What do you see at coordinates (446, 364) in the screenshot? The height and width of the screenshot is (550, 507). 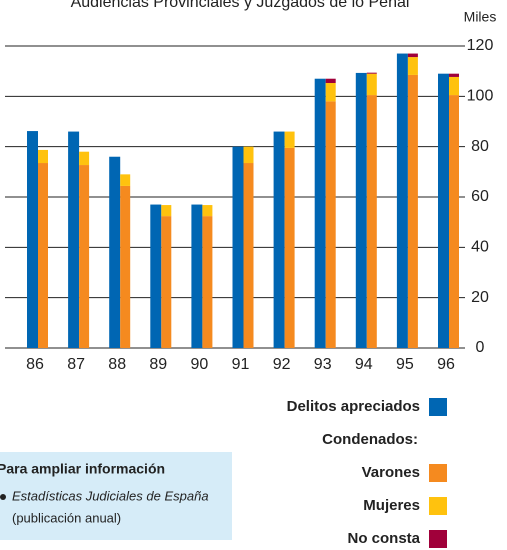 I see `x-tick-label: 96` at bounding box center [446, 364].